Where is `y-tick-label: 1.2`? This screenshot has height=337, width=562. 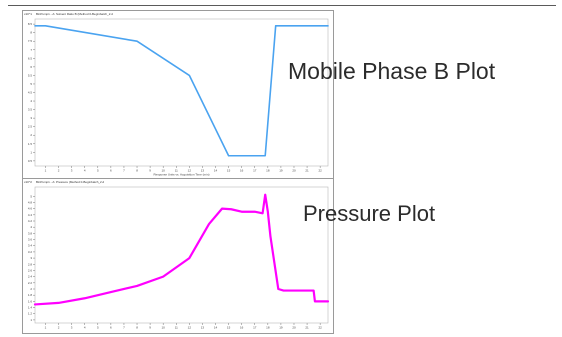 y-tick-label: 1.2 is located at coordinates (30, 314).